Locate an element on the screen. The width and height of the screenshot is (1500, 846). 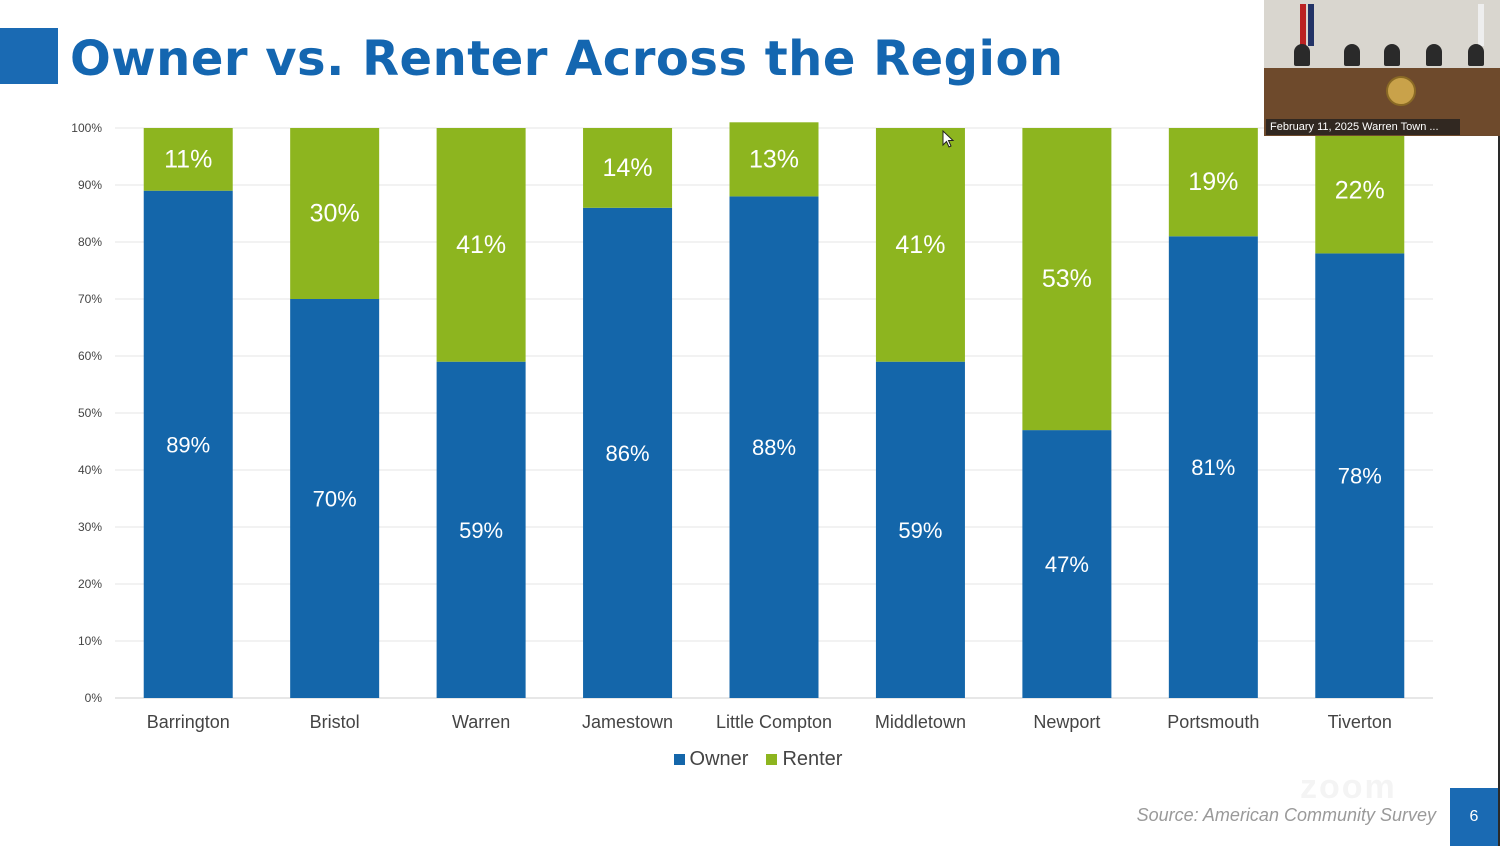
slide-title: Owner vs. Renter Across the Region is located at coordinates (567, 59).